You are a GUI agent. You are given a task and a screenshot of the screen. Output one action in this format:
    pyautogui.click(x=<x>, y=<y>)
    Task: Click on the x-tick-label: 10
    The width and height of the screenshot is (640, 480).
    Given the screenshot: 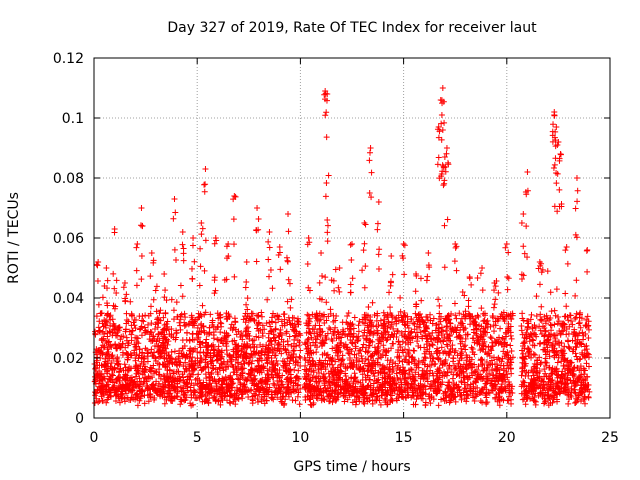 What is the action you would take?
    pyautogui.click(x=300, y=438)
    